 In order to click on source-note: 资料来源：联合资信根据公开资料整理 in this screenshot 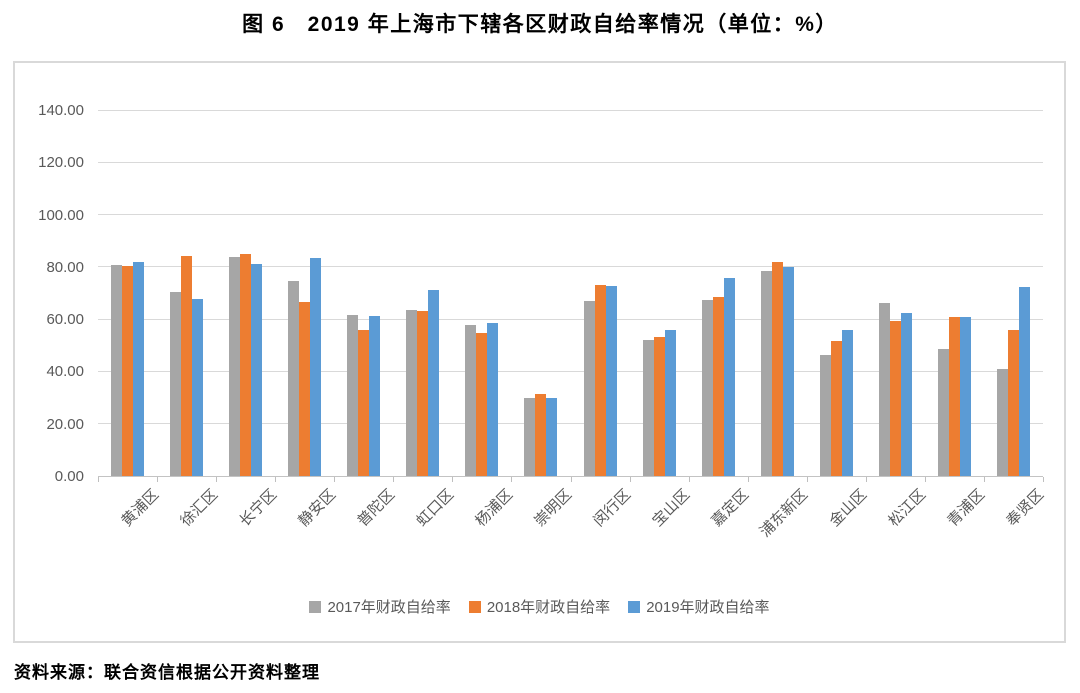, I will do `click(167, 672)`.